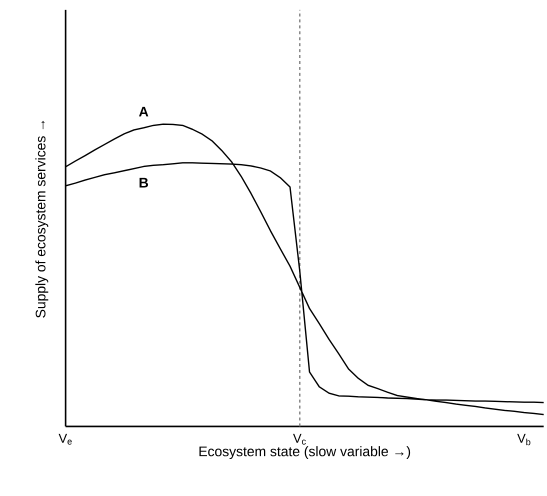 Image resolution: width=547 pixels, height=496 pixels. What do you see at coordinates (299, 439) in the screenshot?
I see `x-tick-label: V$_{c}$` at bounding box center [299, 439].